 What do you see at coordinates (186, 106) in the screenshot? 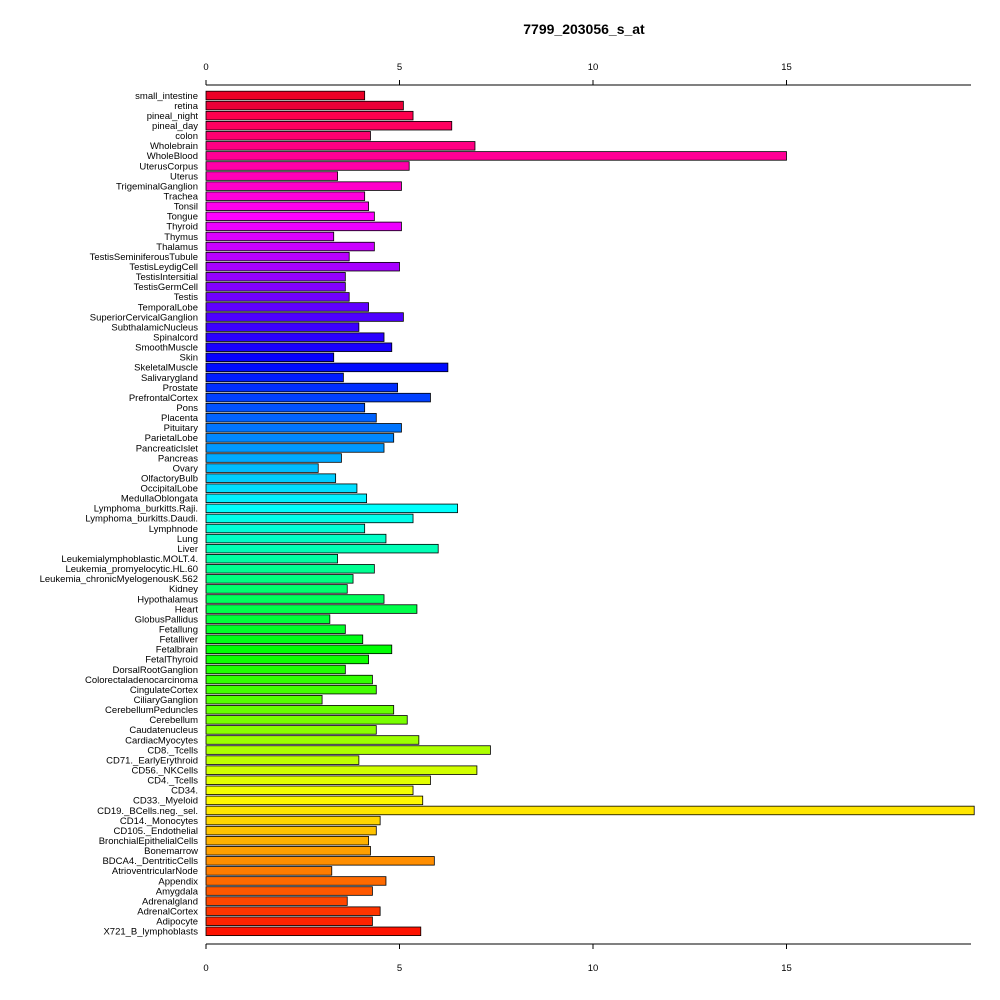
I see `category-label: retina` at bounding box center [186, 106].